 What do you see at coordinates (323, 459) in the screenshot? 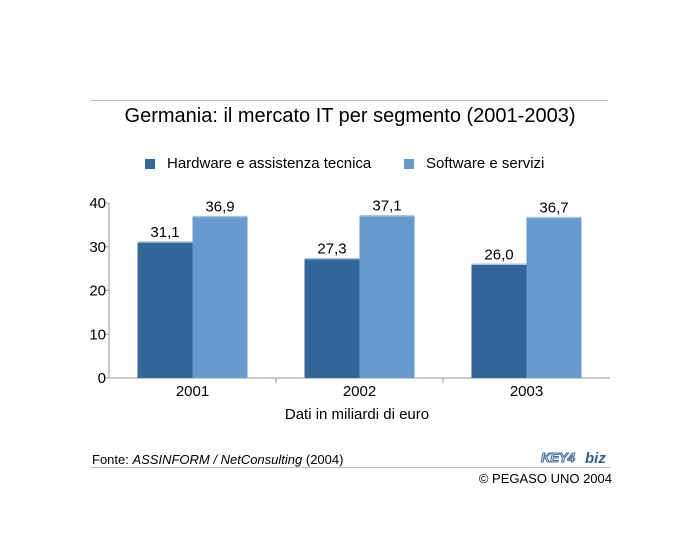
I see `source-year: (2004)` at bounding box center [323, 459].